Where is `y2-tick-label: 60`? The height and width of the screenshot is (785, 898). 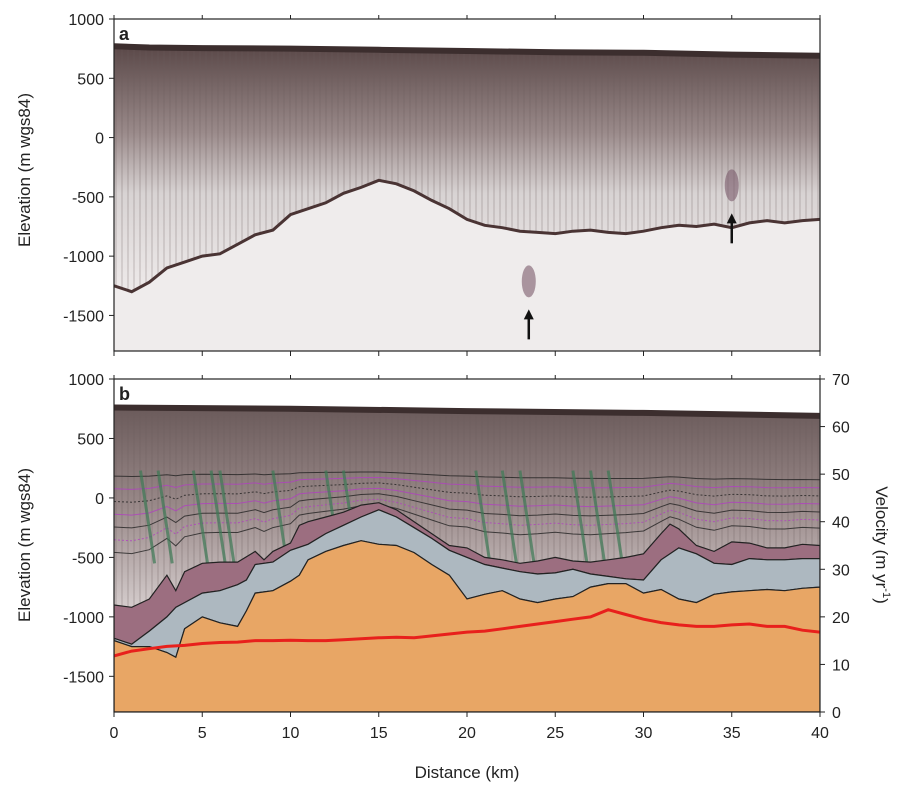 y2-tick-label: 60 is located at coordinates (841, 428).